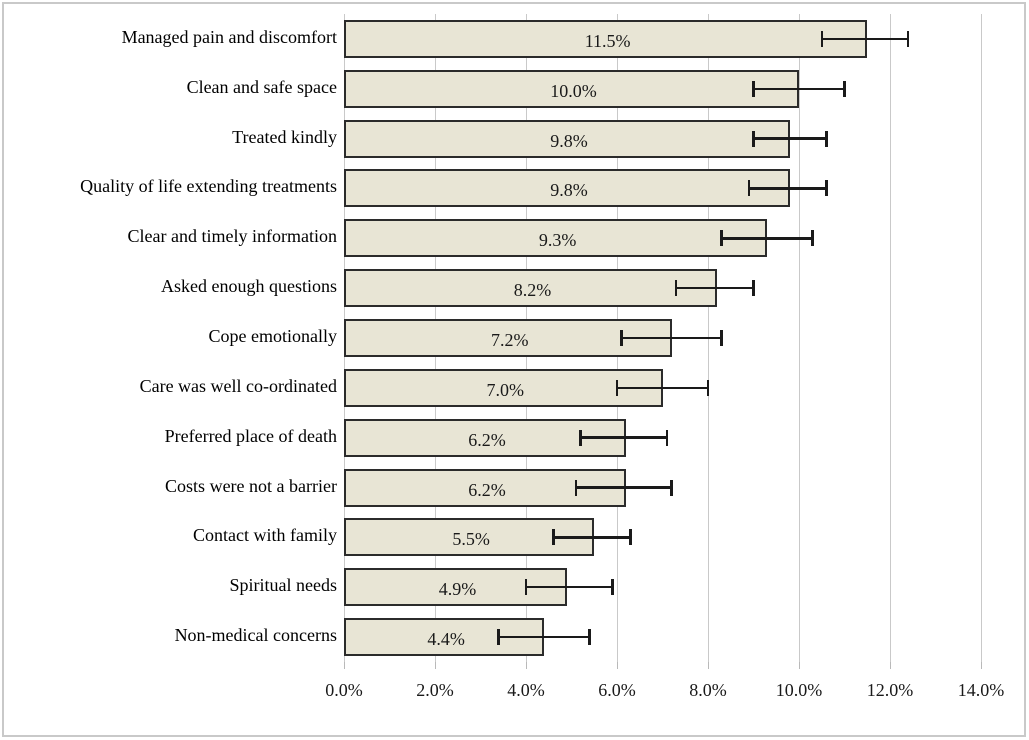 The height and width of the screenshot is (740, 1029). Describe the element at coordinates (617, 690) in the screenshot. I see `x-tick-label: 6.0%` at that location.